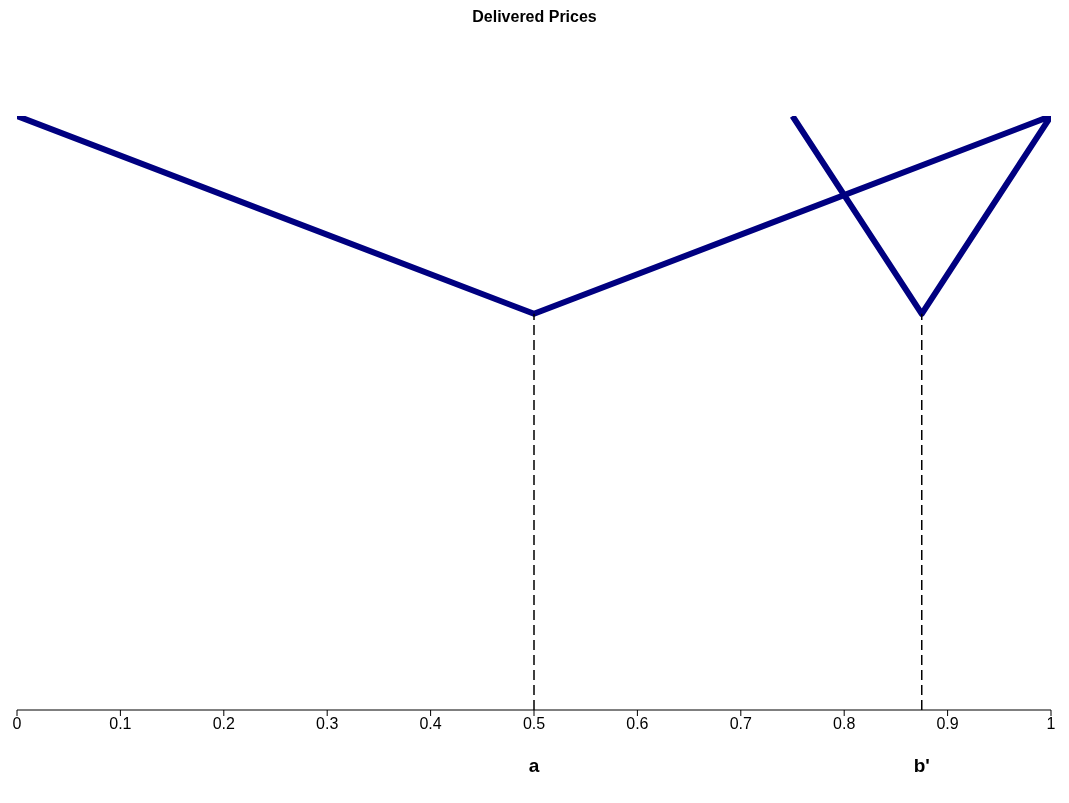 The image size is (1069, 803). I want to click on x-tick-label: 0.8, so click(844, 724).